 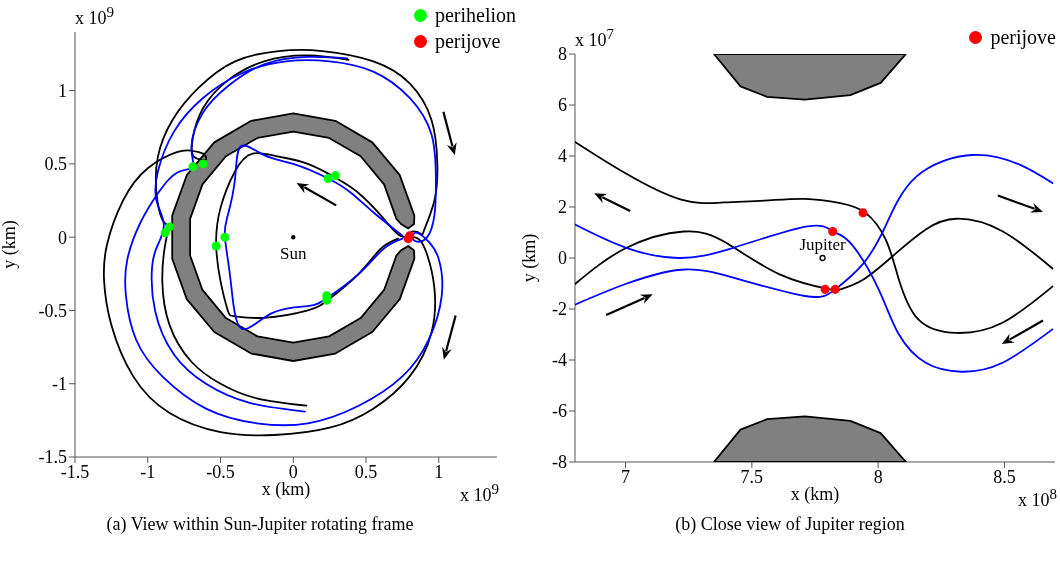 What do you see at coordinates (366, 471) in the screenshot?
I see `x-tick-label: 0.5` at bounding box center [366, 471].